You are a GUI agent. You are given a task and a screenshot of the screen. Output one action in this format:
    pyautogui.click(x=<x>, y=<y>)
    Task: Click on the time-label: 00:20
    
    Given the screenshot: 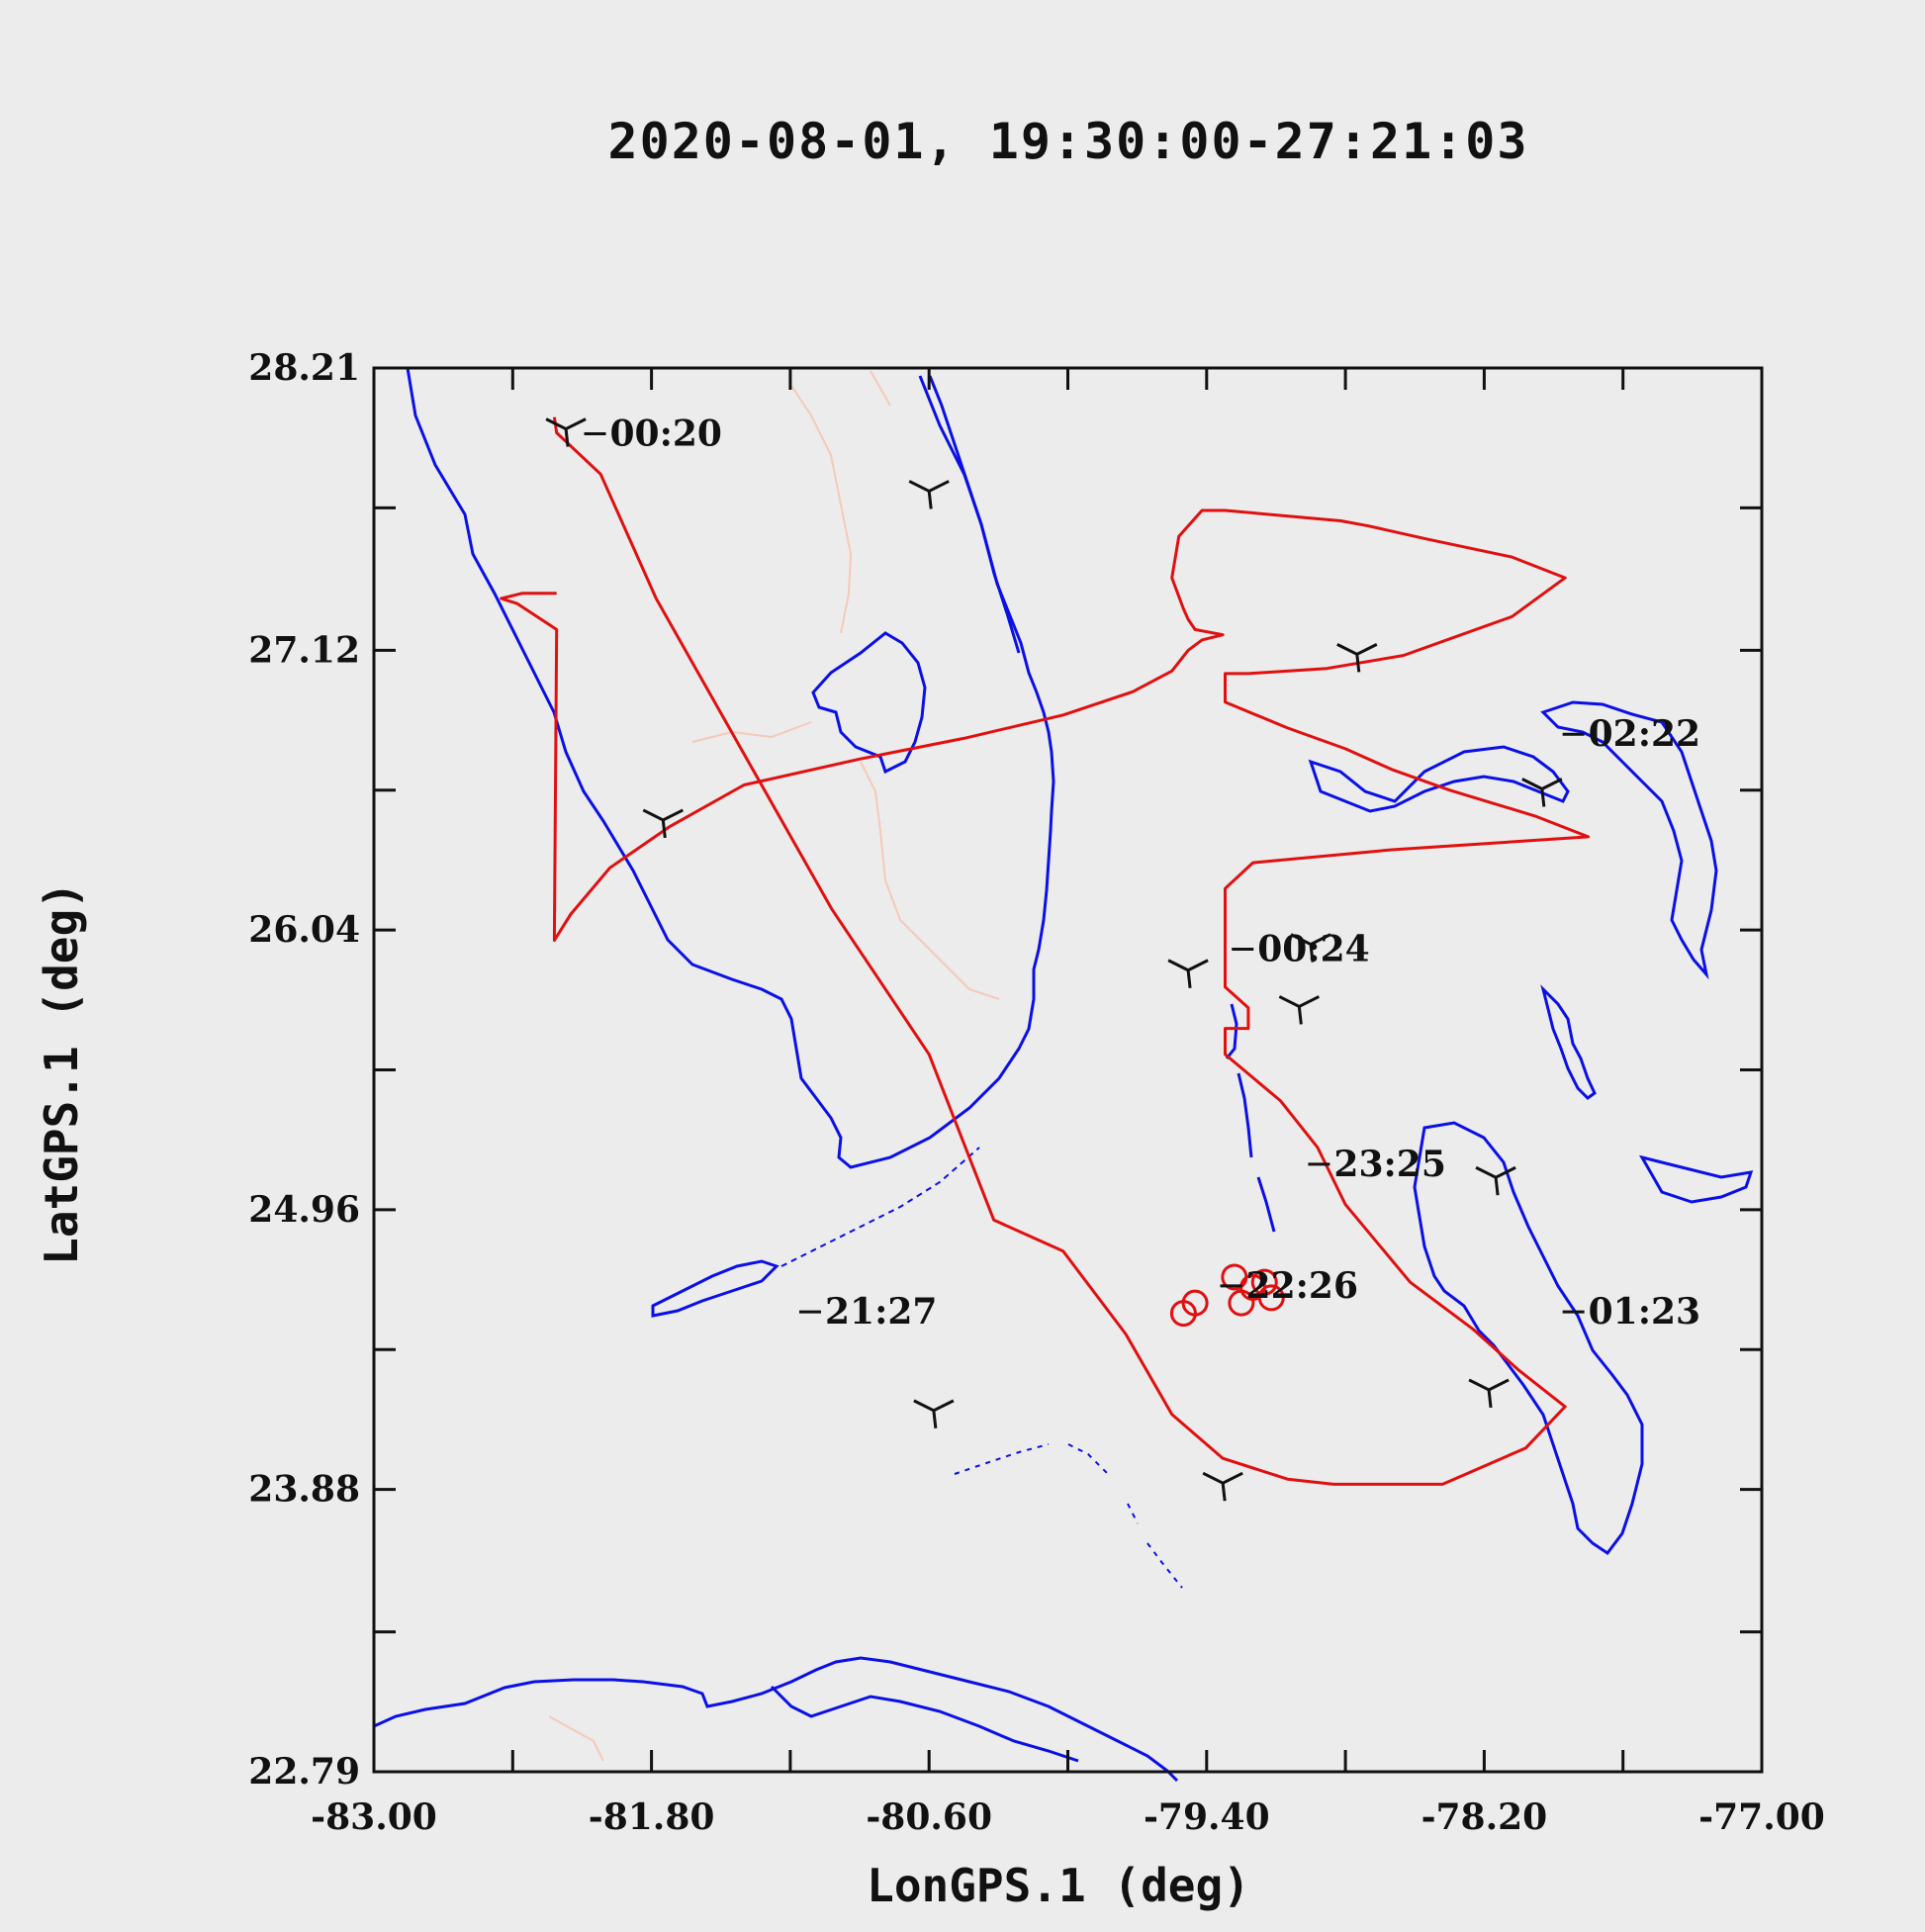 What is the action you would take?
    pyautogui.click(x=666, y=435)
    